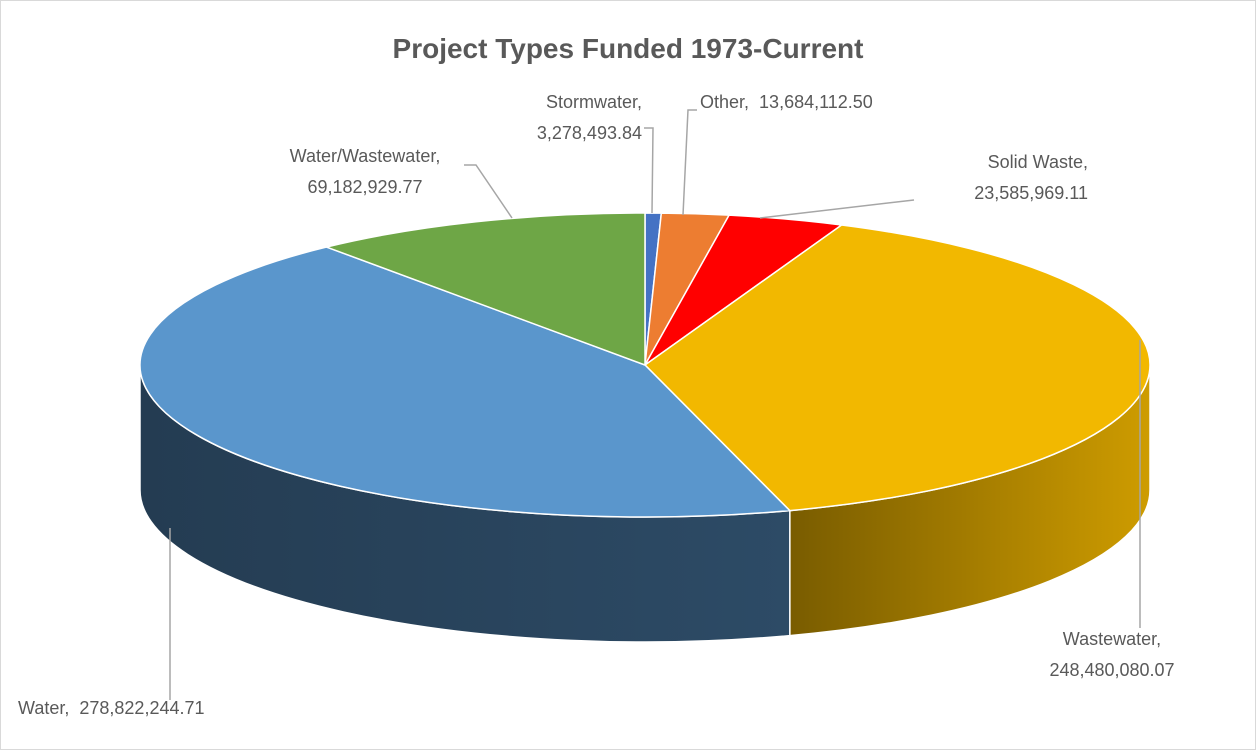 The image size is (1256, 750). Describe the element at coordinates (141, 708) in the screenshot. I see `value-label: 278,822,244.71` at that location.